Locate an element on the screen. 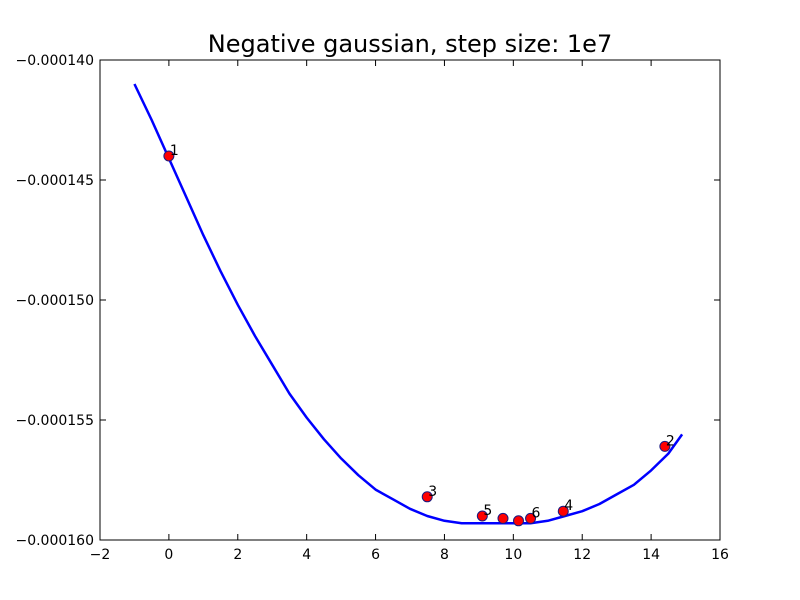  point-label: 4 is located at coordinates (568, 506).